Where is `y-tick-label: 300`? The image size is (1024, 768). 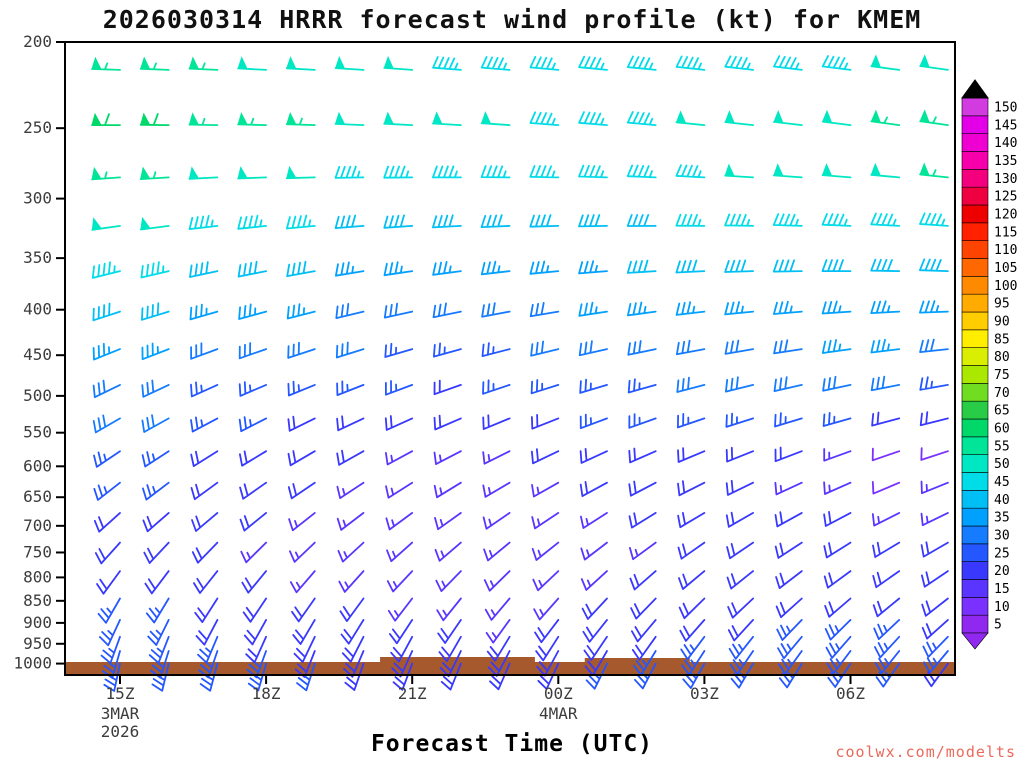
y-tick-label: 300 is located at coordinates (37, 198).